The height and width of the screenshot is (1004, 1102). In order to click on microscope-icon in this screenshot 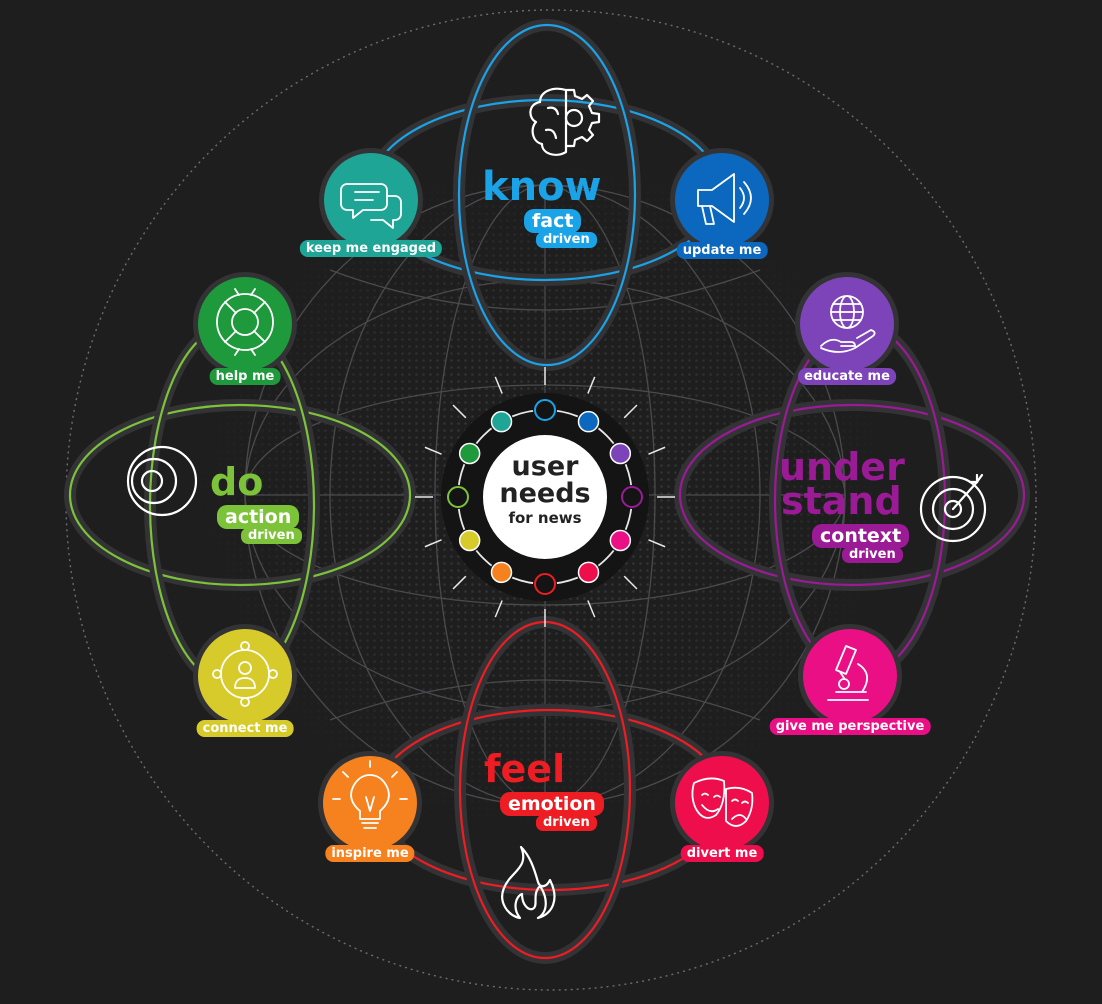, I will do `click(848, 673)`.